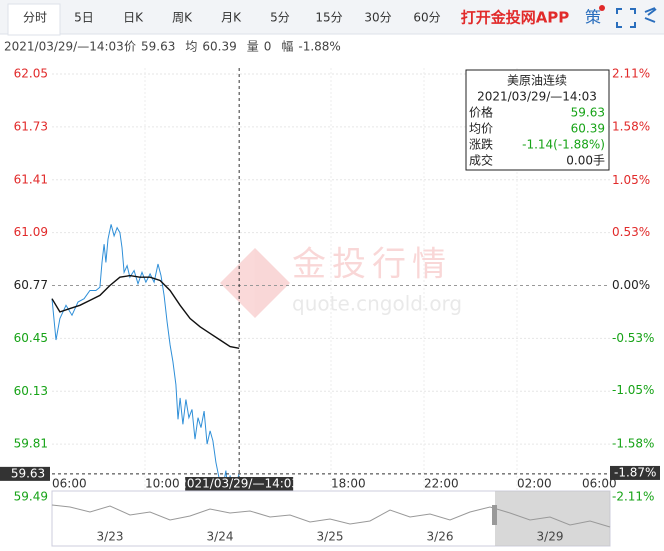 This screenshot has width=664, height=551. What do you see at coordinates (515, 18) in the screenshot?
I see `app-link: 打开金投网APP` at bounding box center [515, 18].